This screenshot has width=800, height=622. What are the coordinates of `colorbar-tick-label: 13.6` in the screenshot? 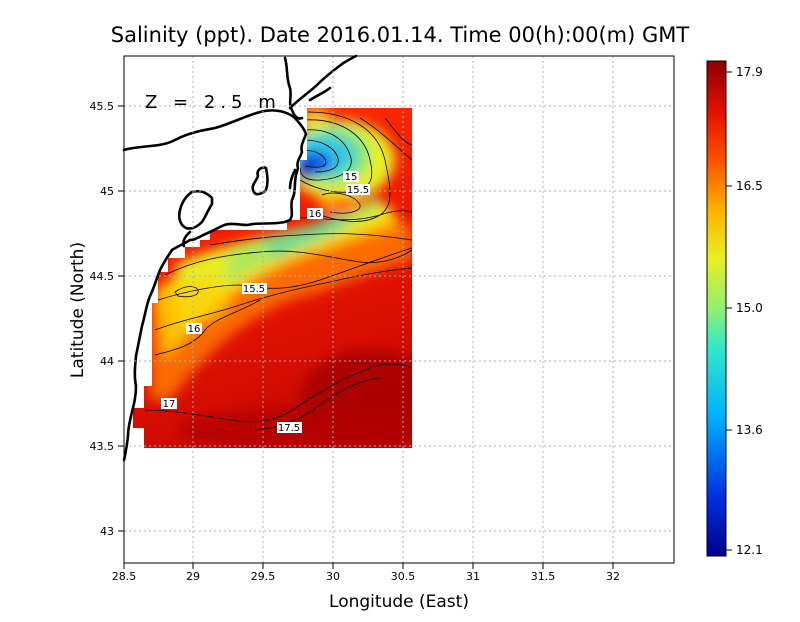 It's located at (749, 430).